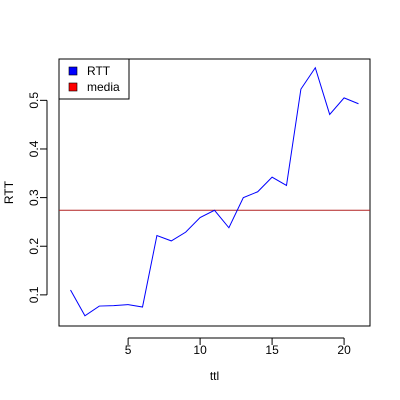 The width and height of the screenshot is (400, 400). Describe the element at coordinates (238, 347) in the screenshot. I see `x-axis: 5 10 15 20` at that location.